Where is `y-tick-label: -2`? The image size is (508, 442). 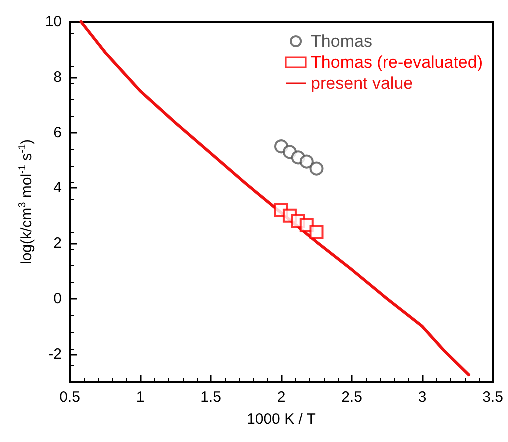 y-tick-label: -2 is located at coordinates (55, 354).